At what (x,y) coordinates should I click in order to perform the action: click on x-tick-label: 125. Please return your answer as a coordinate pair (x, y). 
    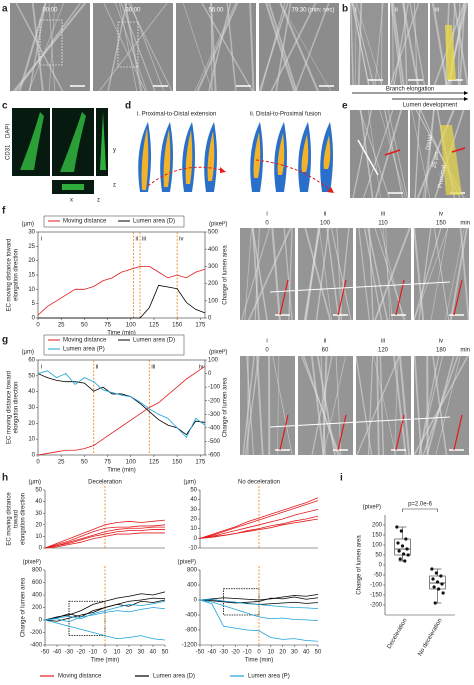
    Looking at the image, I should click on (154, 326).